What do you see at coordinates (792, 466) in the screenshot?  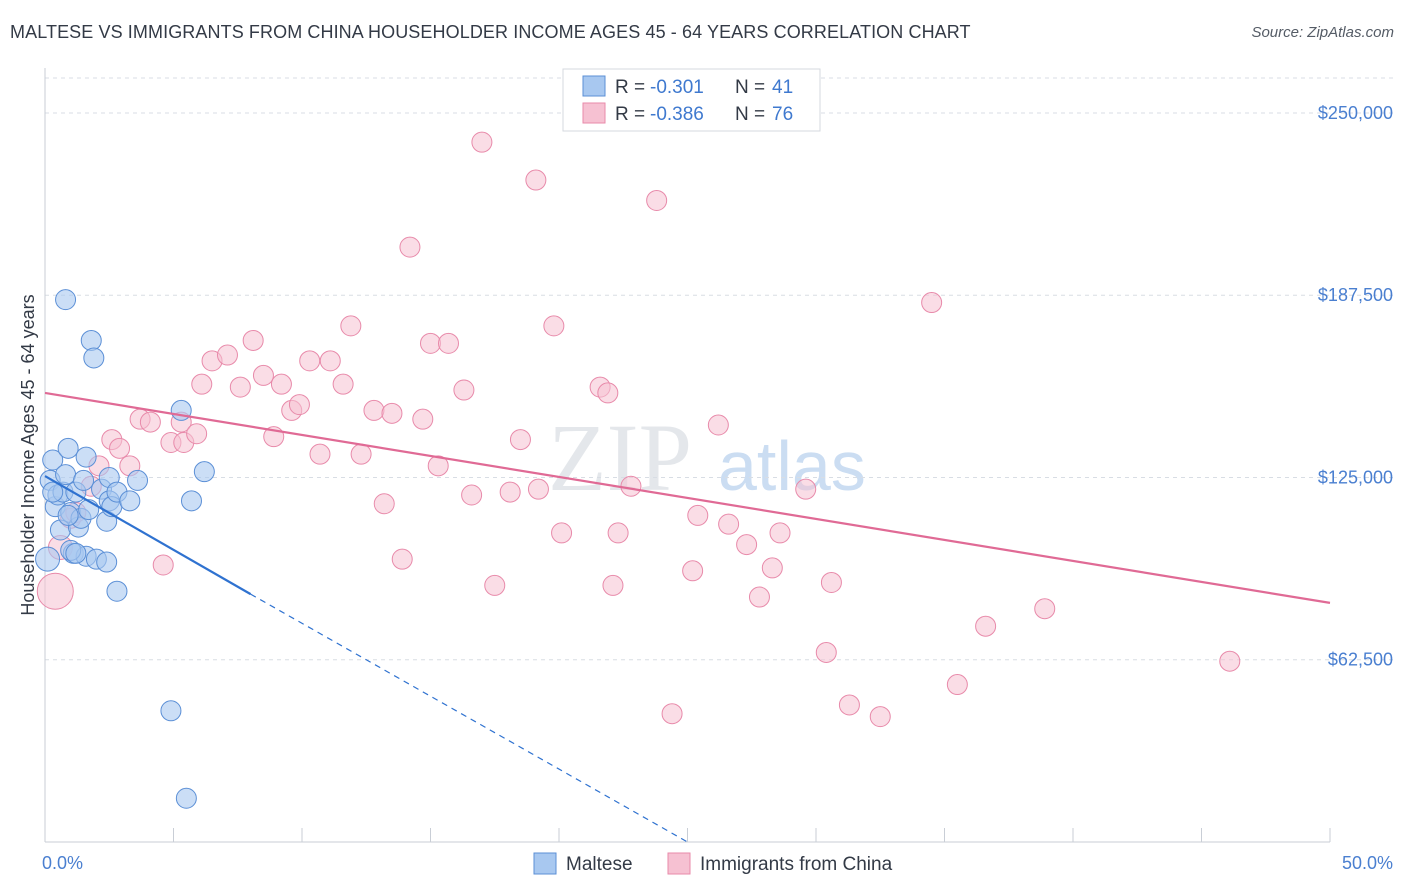 I see `watermark-atlas: atlas` at bounding box center [792, 466].